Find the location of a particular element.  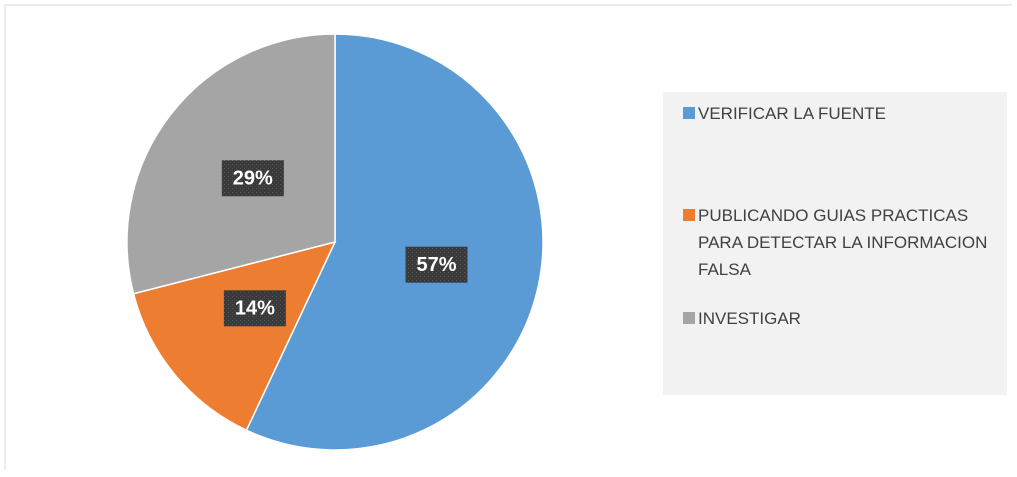

data-label: 57% is located at coordinates (436, 265).